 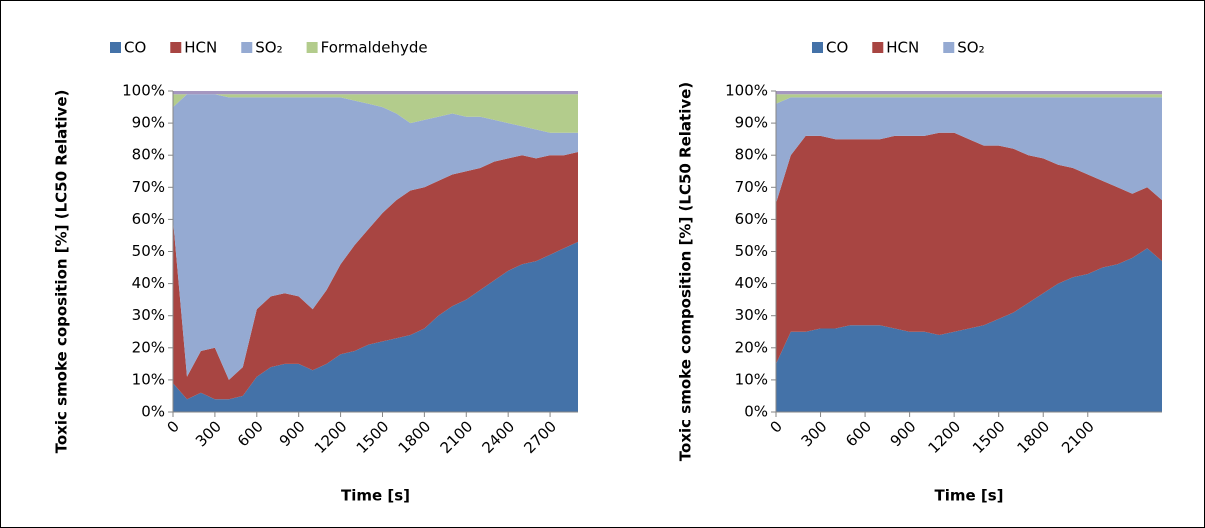 What do you see at coordinates (374, 48) in the screenshot?
I see `legend-label: Formaldehyde` at bounding box center [374, 48].